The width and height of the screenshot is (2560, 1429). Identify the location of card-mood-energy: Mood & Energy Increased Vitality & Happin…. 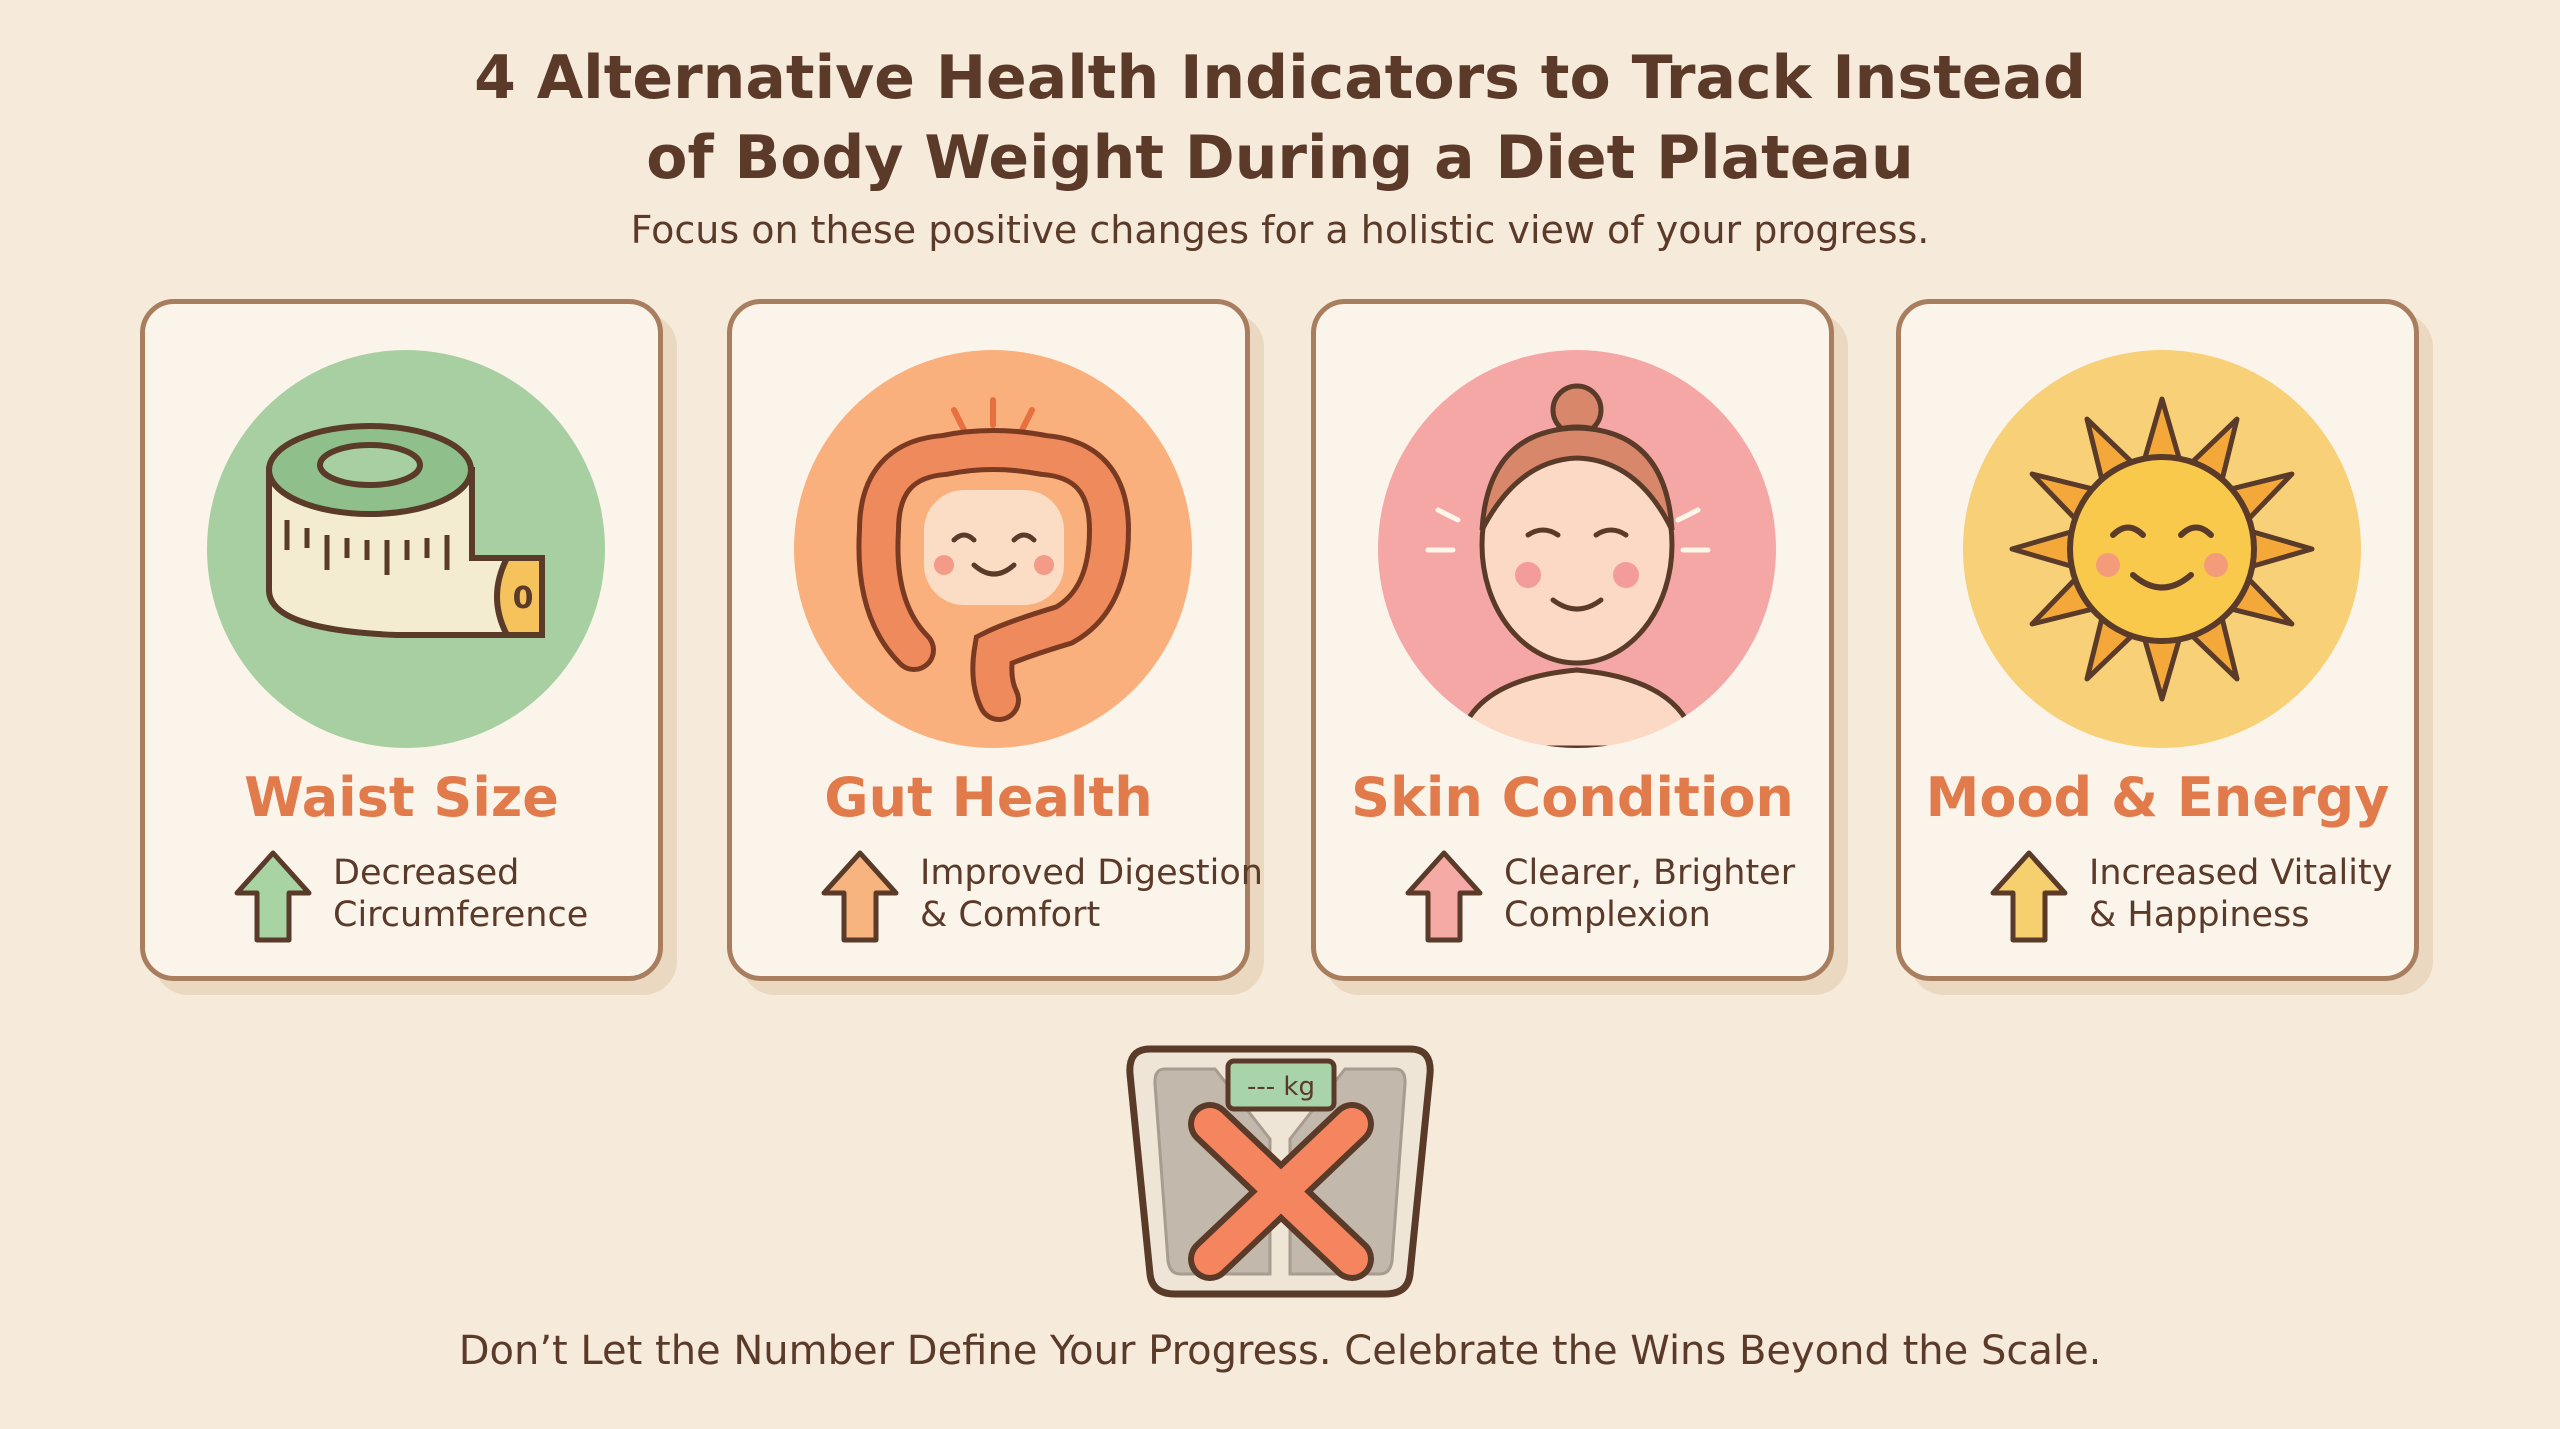
(2157, 640).